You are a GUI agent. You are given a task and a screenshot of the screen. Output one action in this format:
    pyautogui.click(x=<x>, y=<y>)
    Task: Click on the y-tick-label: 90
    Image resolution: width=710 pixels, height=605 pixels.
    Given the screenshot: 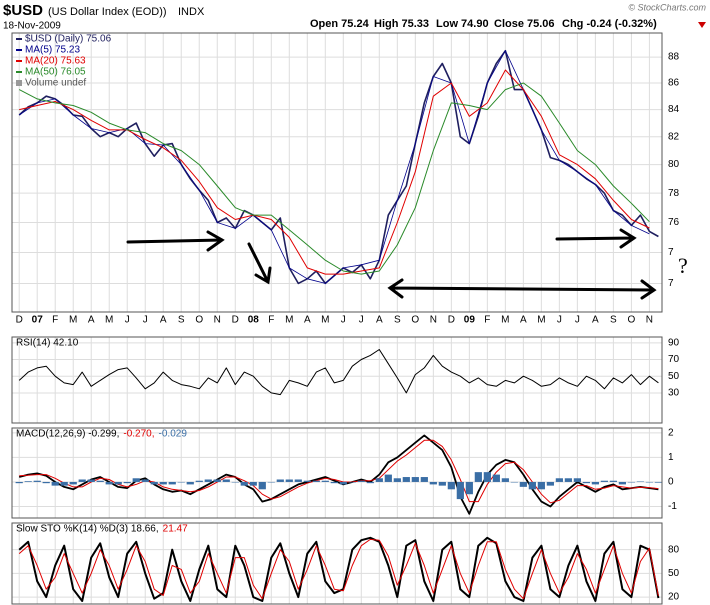 What is the action you would take?
    pyautogui.click(x=674, y=342)
    